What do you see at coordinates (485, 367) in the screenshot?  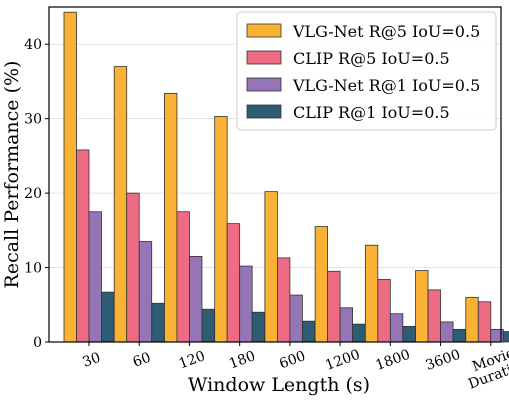 I see `x-tick-label: MovieDuration` at bounding box center [485, 367].